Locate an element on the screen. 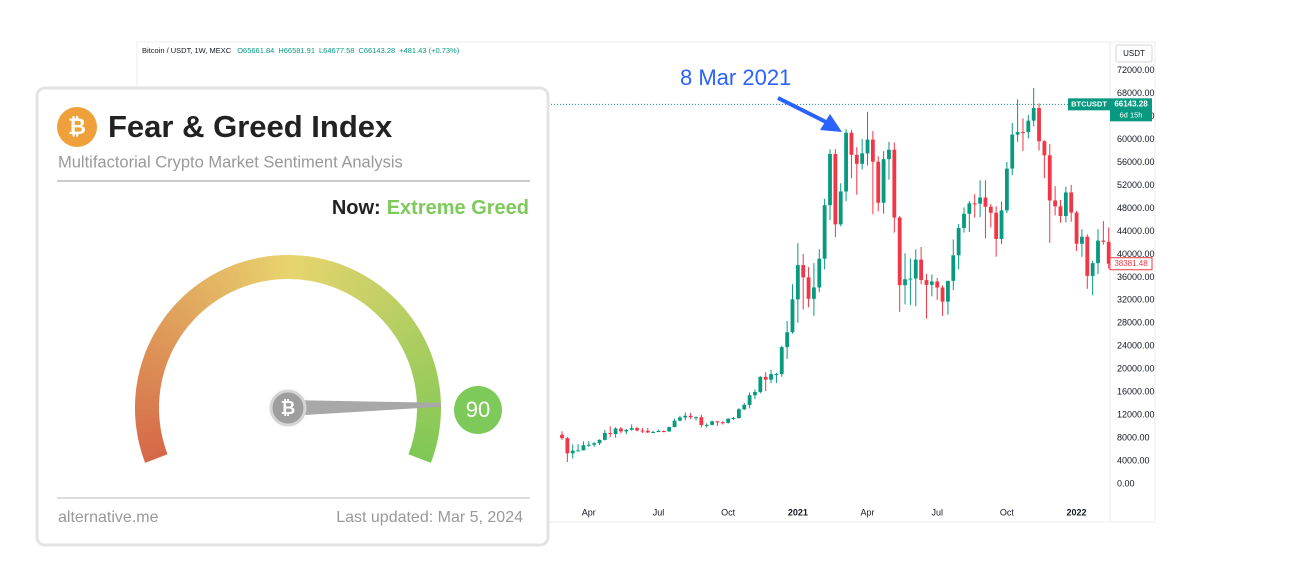 Image resolution: width=1292 pixels, height=575 pixels. y-tick-label: 36000.00 is located at coordinates (1136, 277).